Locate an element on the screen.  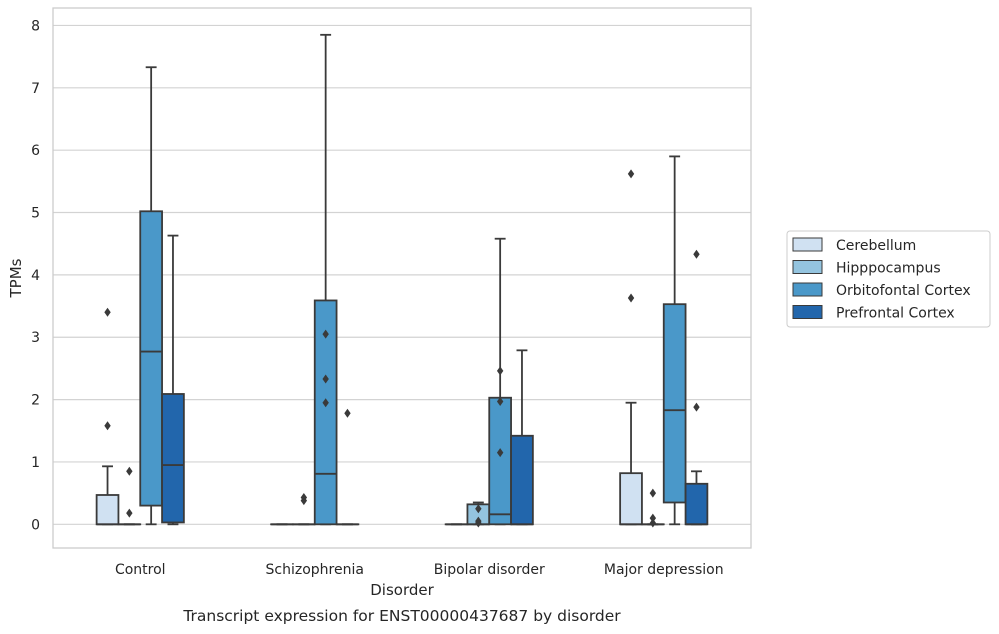
box-orbitofontal-cortex-bipolar-disorder is located at coordinates (500, 381).